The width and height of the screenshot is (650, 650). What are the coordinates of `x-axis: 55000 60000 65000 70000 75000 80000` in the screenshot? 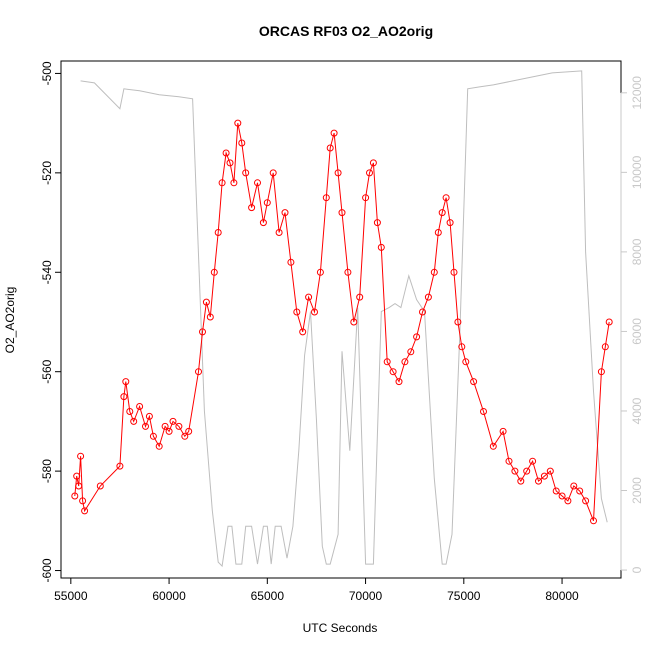 It's located at (316, 590).